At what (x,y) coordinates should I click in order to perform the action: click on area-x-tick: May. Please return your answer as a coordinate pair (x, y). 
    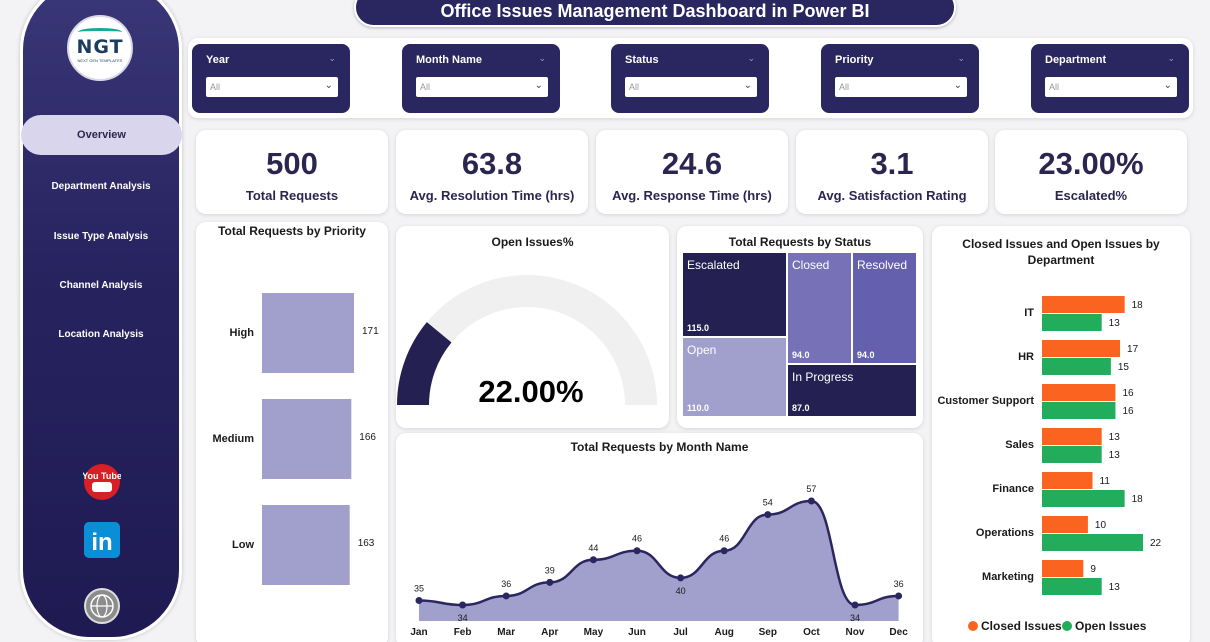
    Looking at the image, I should click on (594, 632).